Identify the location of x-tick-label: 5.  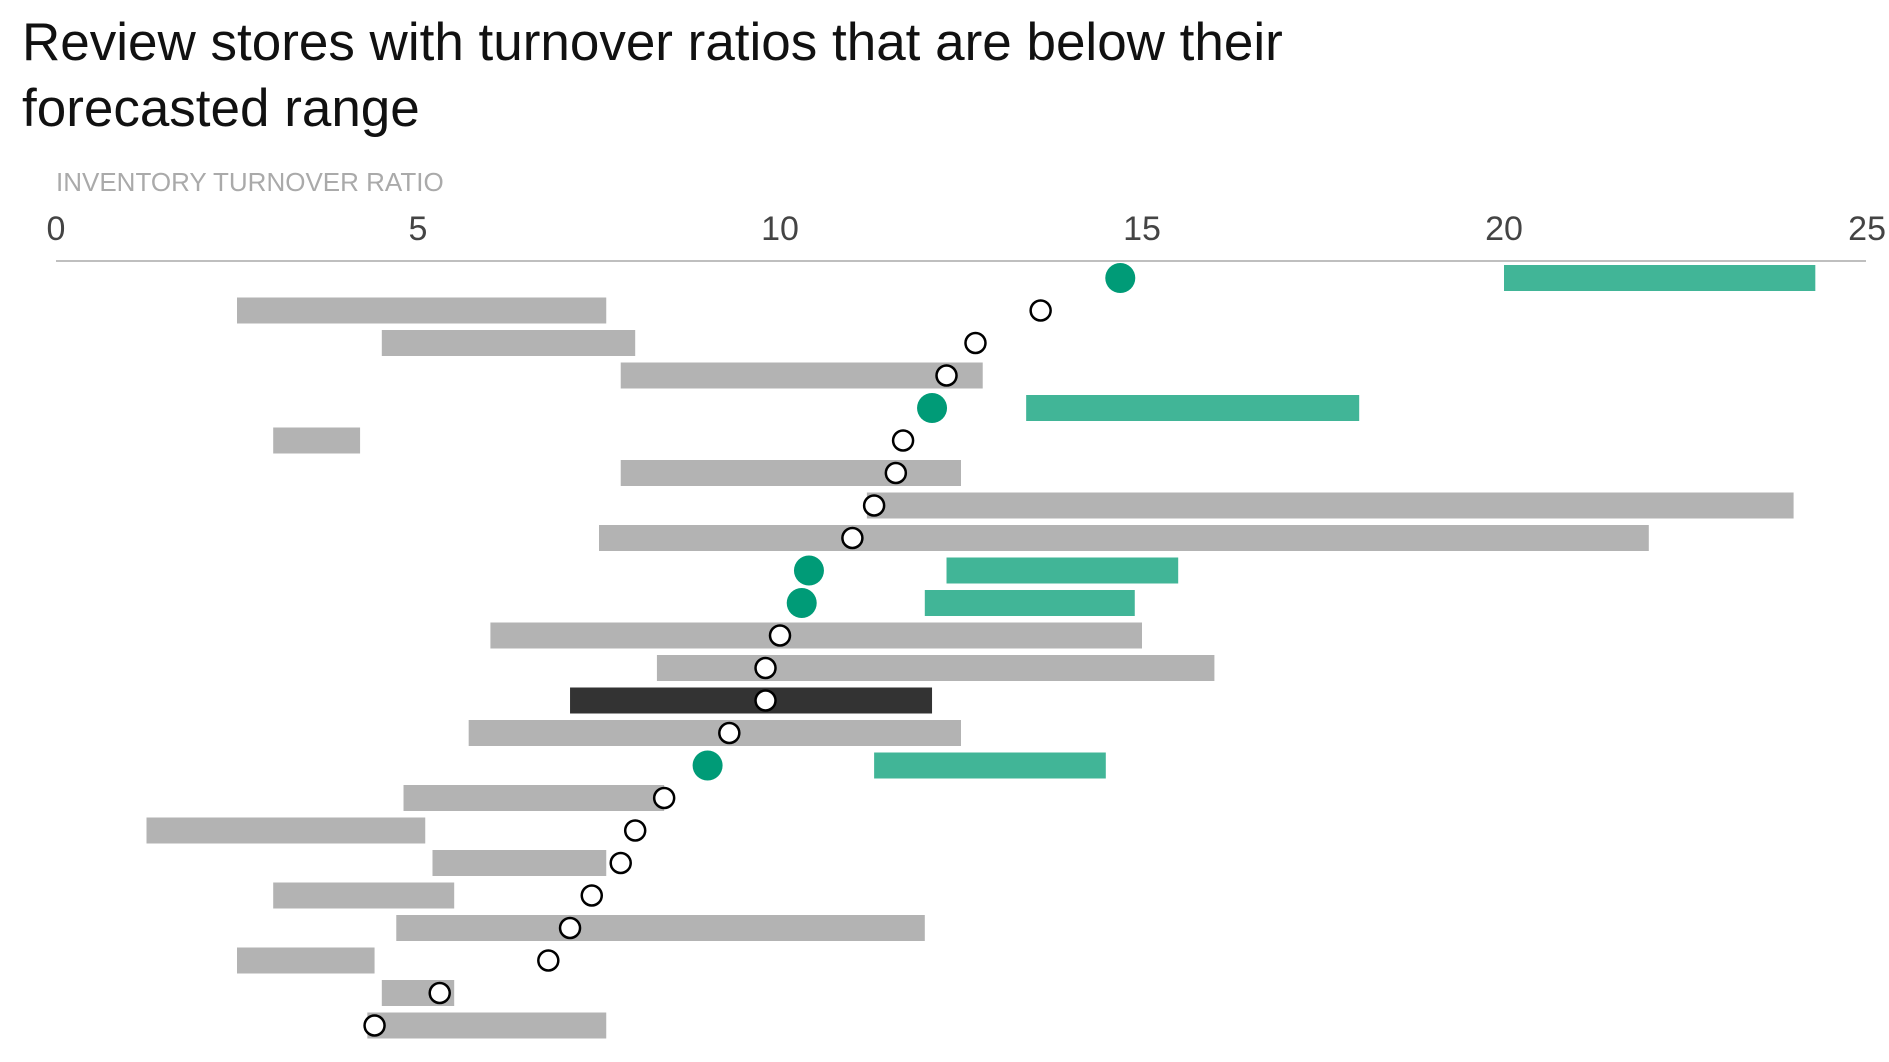
(418, 229).